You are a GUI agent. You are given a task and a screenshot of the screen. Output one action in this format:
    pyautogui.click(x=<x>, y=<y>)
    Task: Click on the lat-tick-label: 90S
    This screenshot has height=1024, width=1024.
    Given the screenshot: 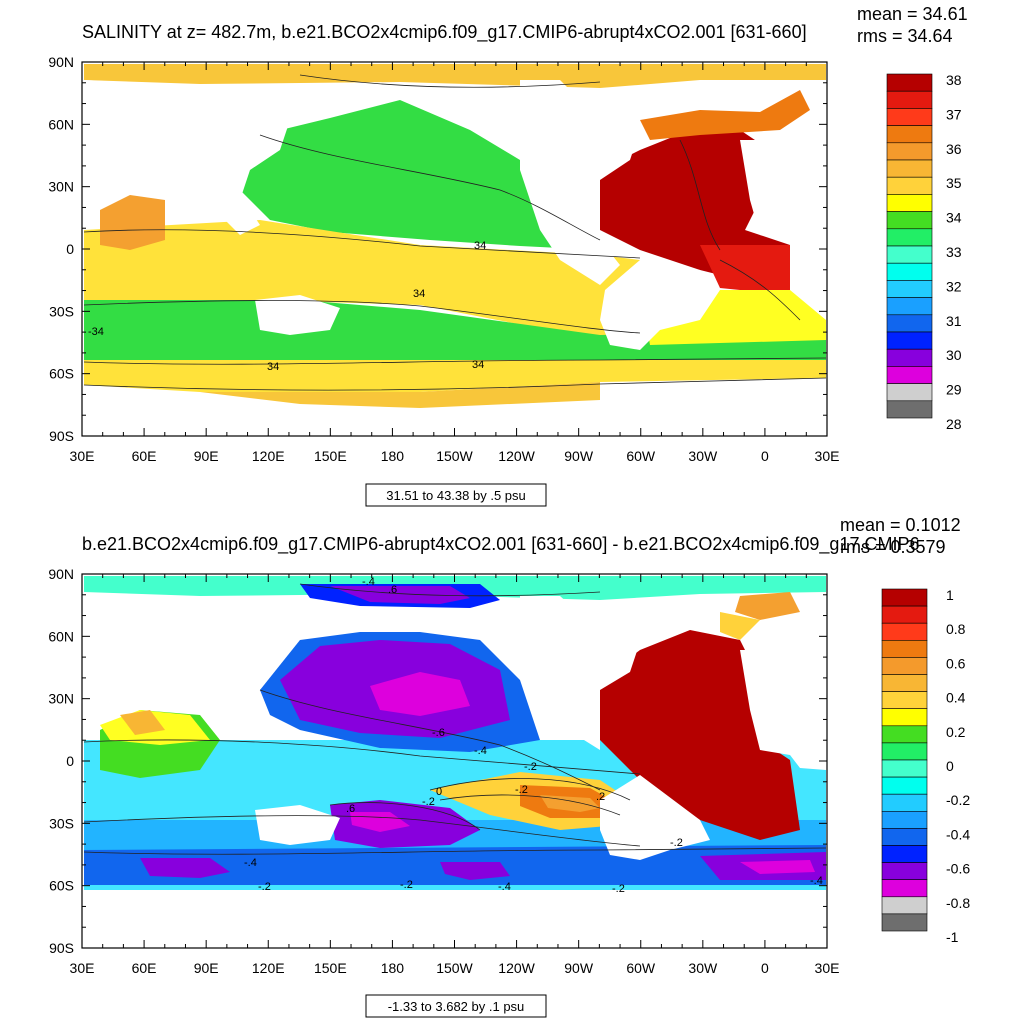 What is the action you would take?
    pyautogui.click(x=61, y=436)
    